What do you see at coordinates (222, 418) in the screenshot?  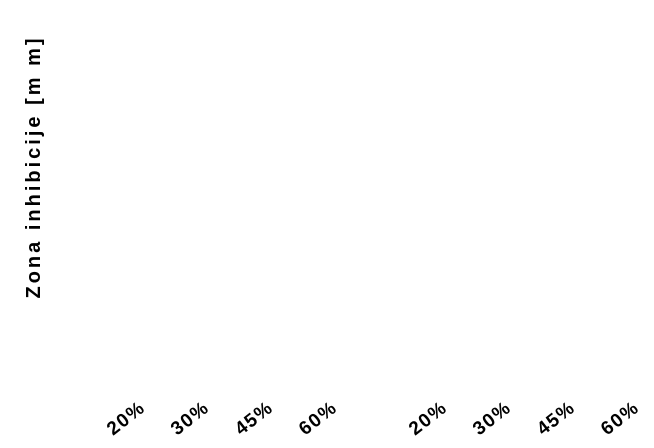 I see `x-axis-group-1: 20% 30% 45% 60%` at bounding box center [222, 418].